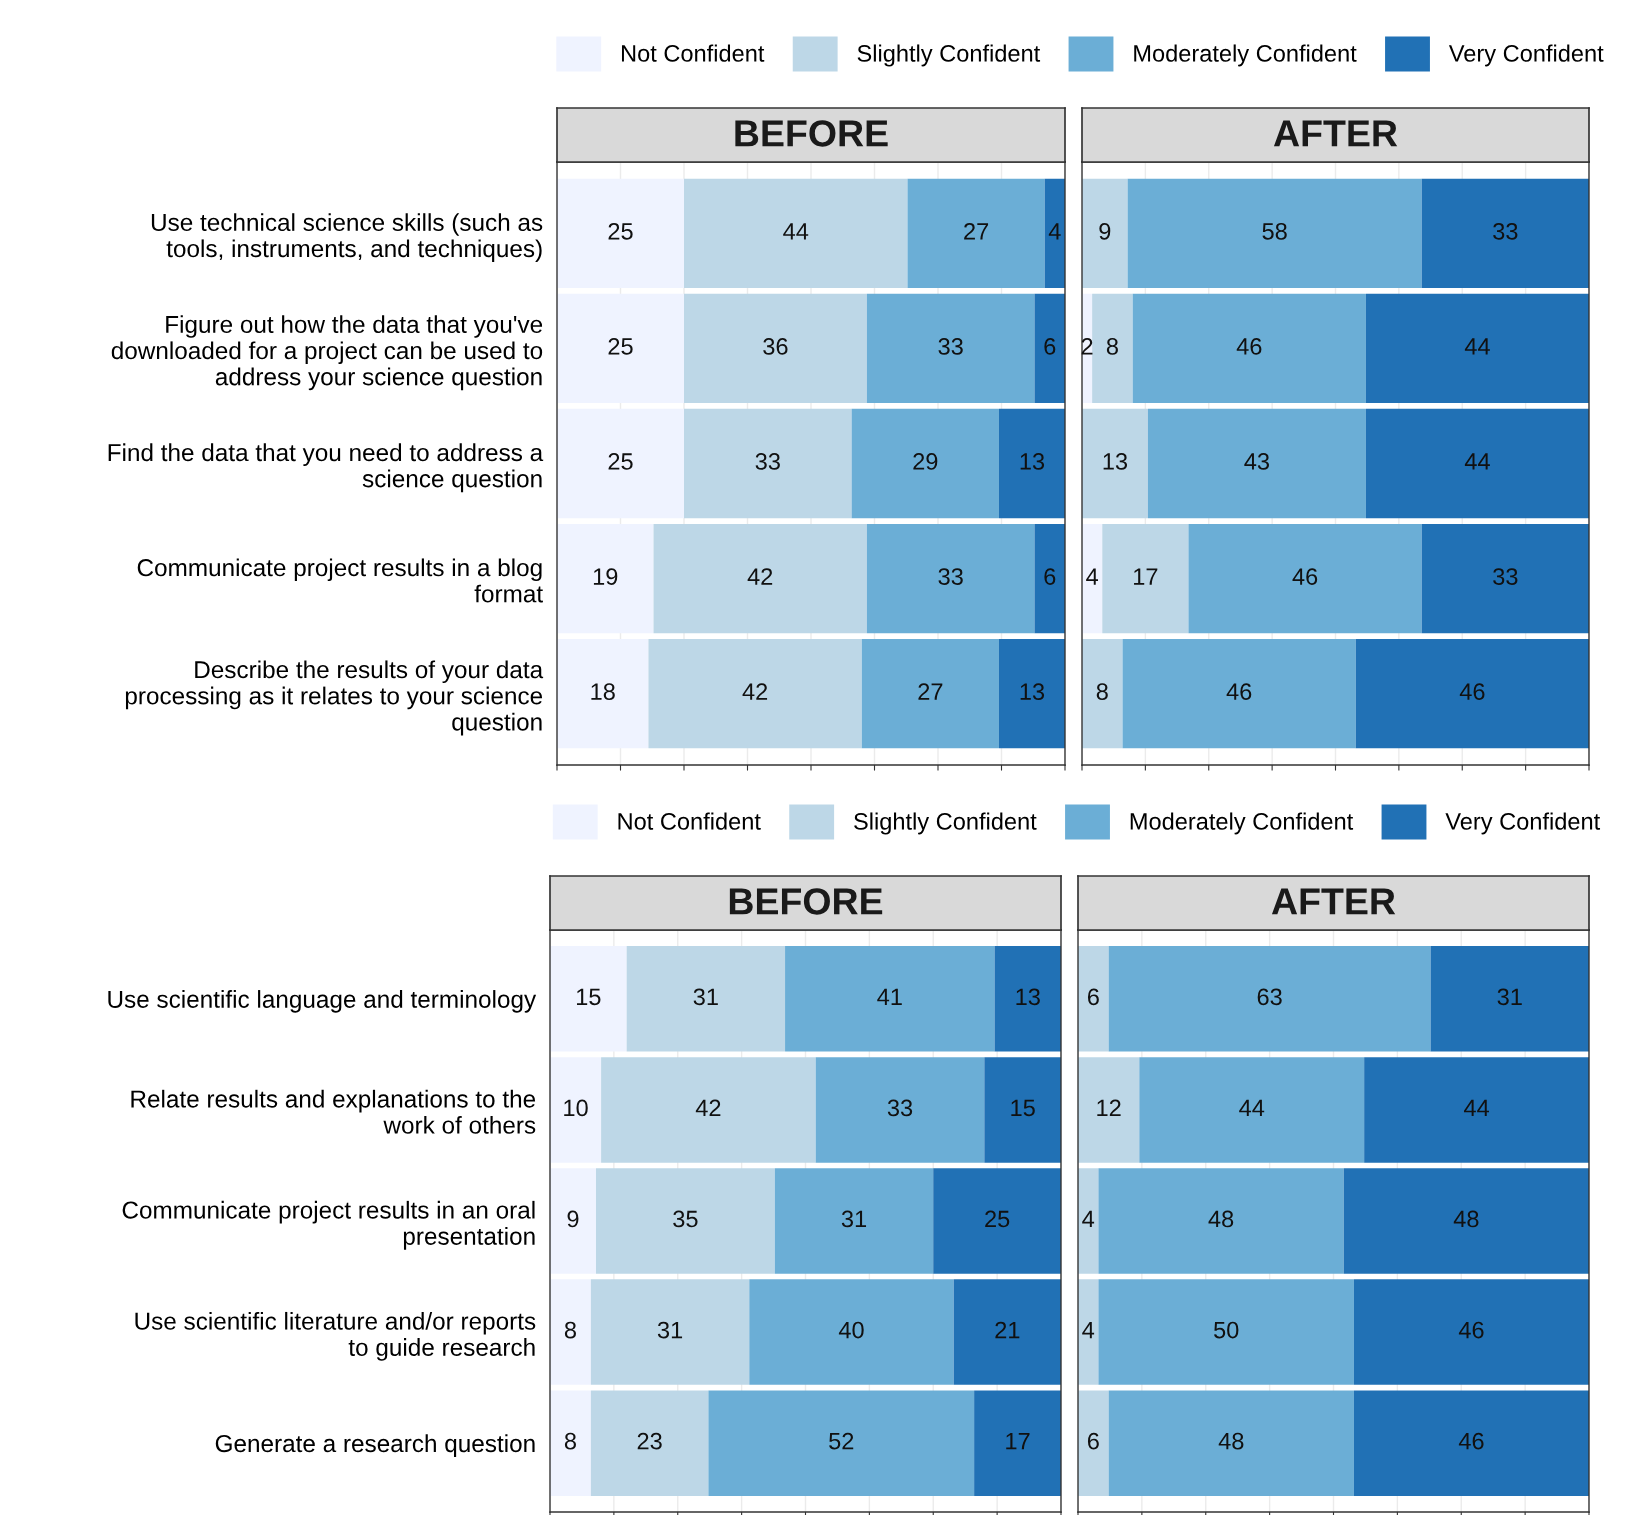 Image resolution: width=1631 pixels, height=1515 pixels. I want to click on data-label: 50, so click(1226, 1330).